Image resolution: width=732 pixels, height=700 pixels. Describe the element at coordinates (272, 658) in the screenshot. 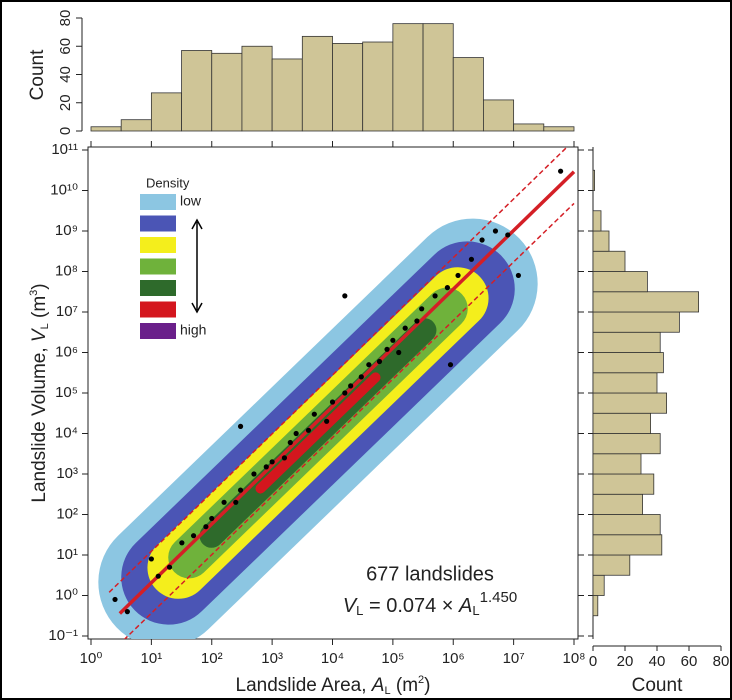

I see `x-tick-label: 10³` at that location.